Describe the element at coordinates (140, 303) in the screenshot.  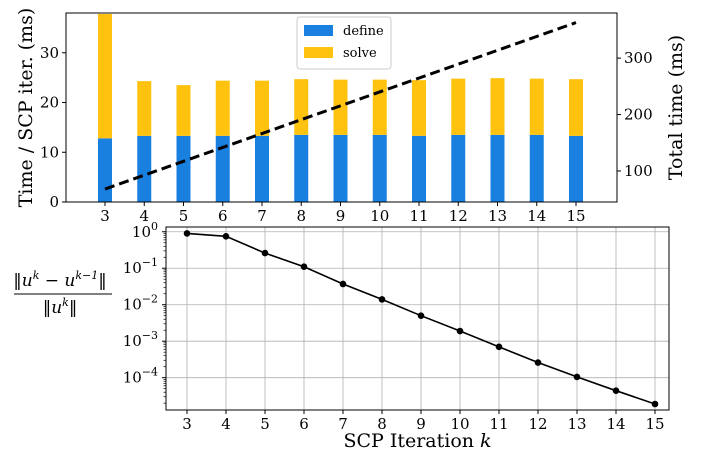
I see `bottom-y-tick-label--2: 10⁻²` at that location.